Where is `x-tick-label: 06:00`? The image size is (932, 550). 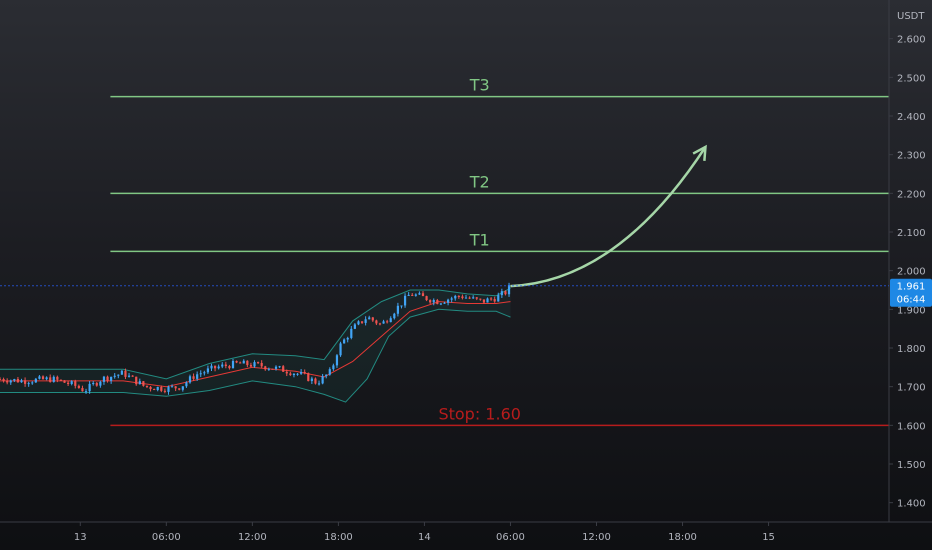
x-tick-label: 06:00 is located at coordinates (510, 537).